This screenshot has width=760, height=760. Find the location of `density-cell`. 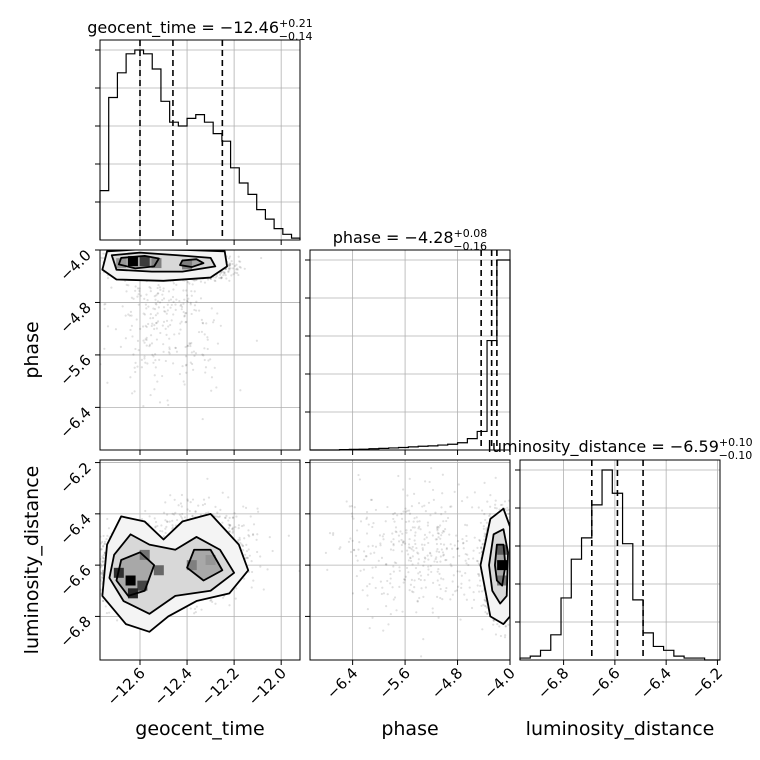

density-cell is located at coordinates (187, 264).